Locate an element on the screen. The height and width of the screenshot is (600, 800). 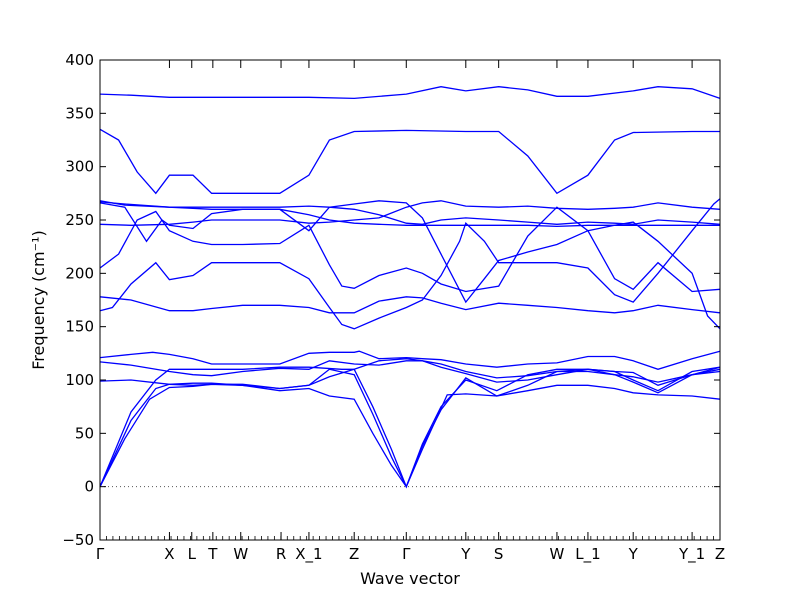
y-tick-label: 200 is located at coordinates (79, 273).